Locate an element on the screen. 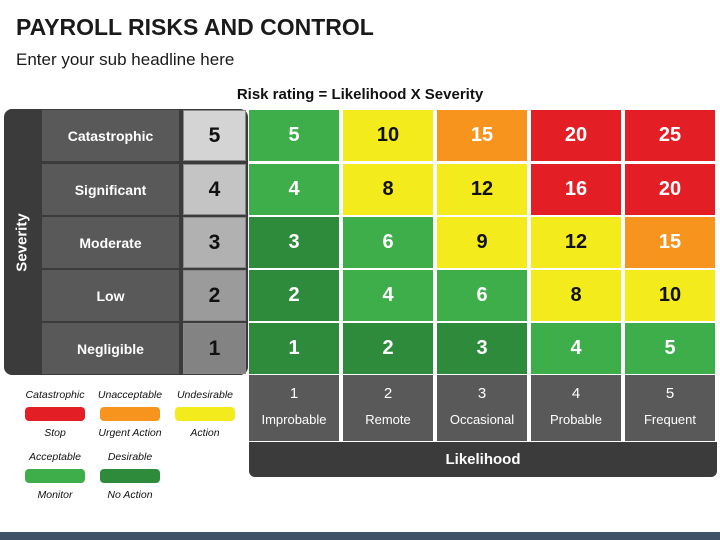 The height and width of the screenshot is (540, 720). likelihood-column: 4 Probable is located at coordinates (576, 408).